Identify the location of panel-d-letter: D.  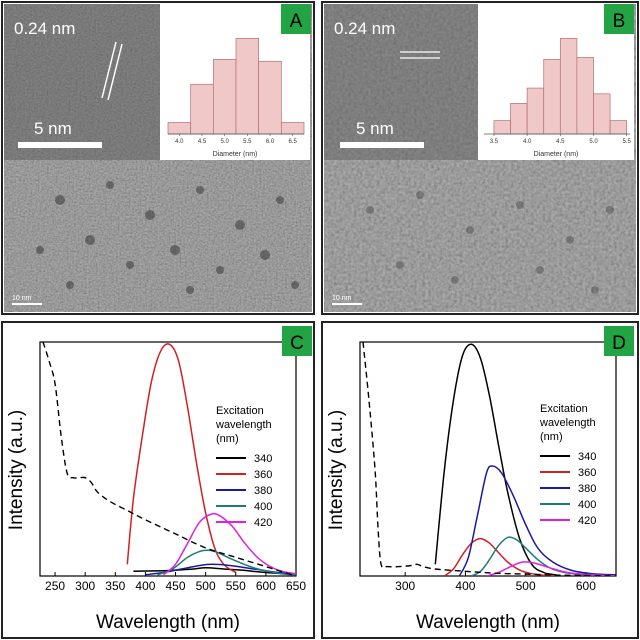
(619, 343).